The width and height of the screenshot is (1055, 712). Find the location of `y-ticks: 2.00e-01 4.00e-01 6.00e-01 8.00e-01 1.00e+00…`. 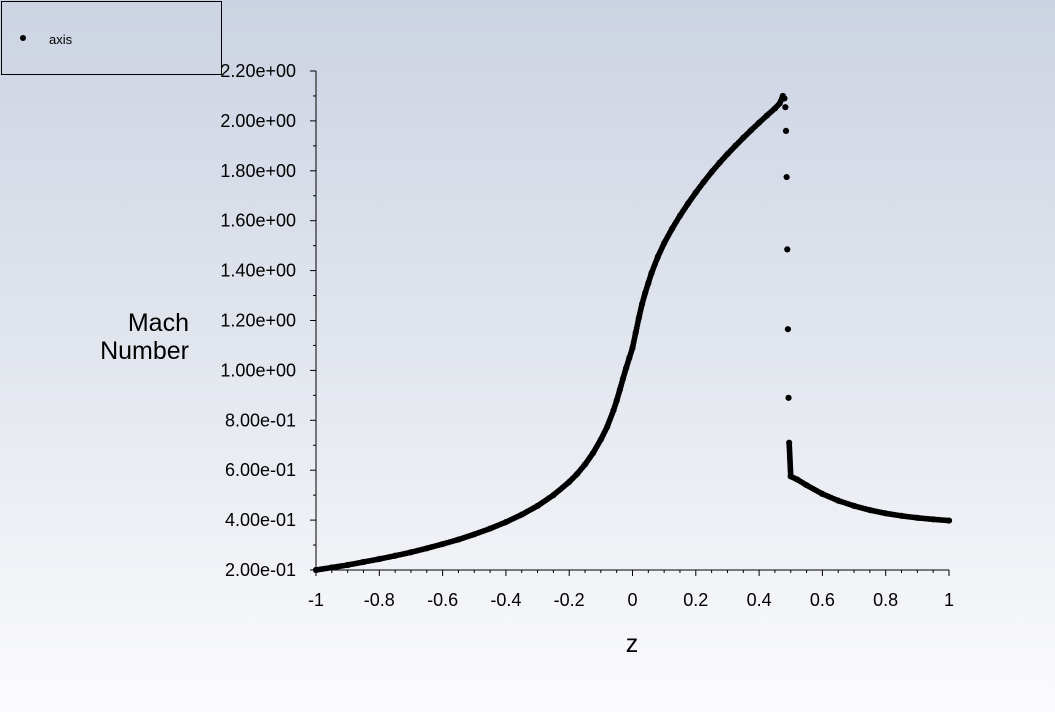

y-ticks: 2.00e-01 4.00e-01 6.00e-01 8.00e-01 1.00e+00… is located at coordinates (268, 320).